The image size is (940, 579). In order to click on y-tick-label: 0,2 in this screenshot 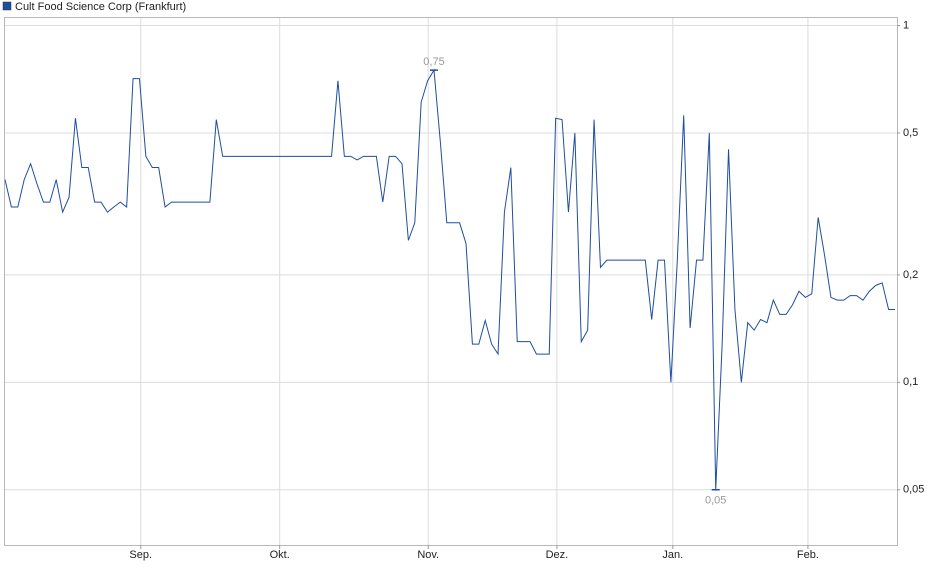, I will do `click(910, 275)`.